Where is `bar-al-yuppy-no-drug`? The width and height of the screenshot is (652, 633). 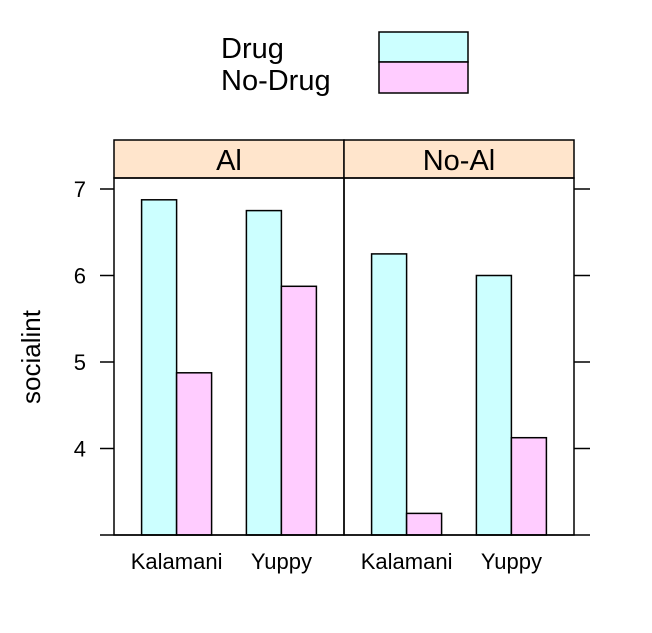
bar-al-yuppy-no-drug is located at coordinates (299, 410).